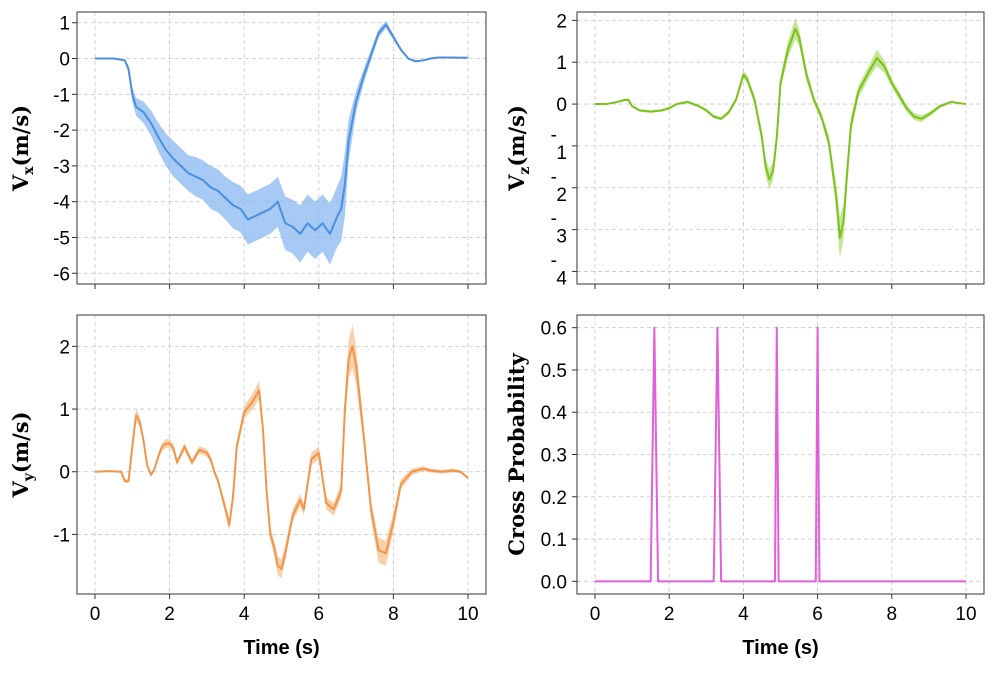  Describe the element at coordinates (518, 148) in the screenshot. I see `y-axis-label: Vz(m/s)` at that location.